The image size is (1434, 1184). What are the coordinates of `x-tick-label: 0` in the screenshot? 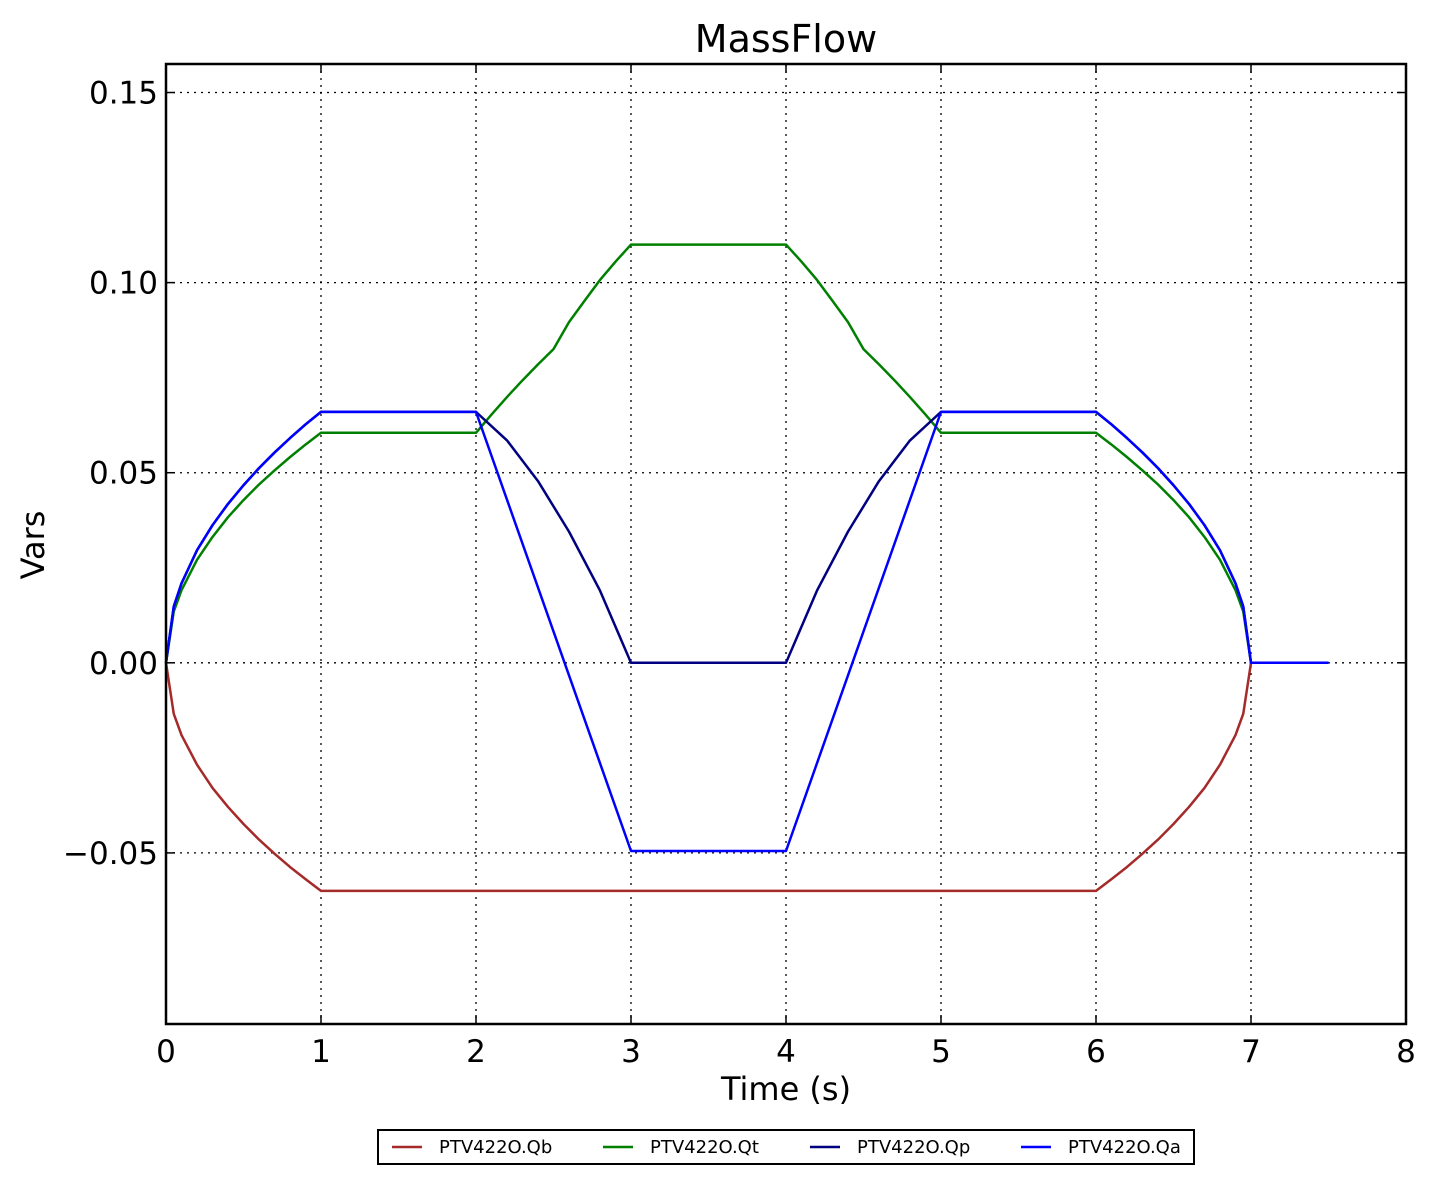 It's located at (166, 1052).